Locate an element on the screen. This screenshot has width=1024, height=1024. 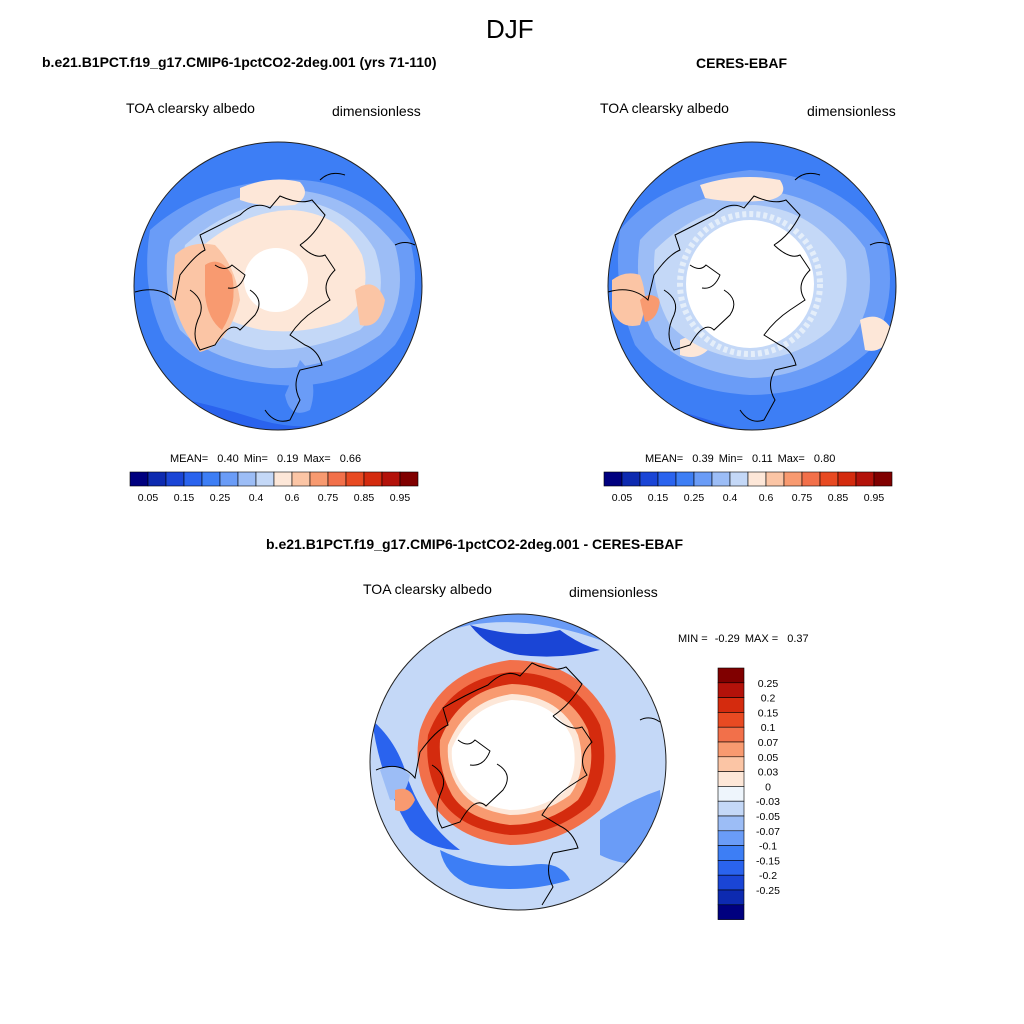
model-colorbar-tick-label: 0.85 is located at coordinates (364, 498).